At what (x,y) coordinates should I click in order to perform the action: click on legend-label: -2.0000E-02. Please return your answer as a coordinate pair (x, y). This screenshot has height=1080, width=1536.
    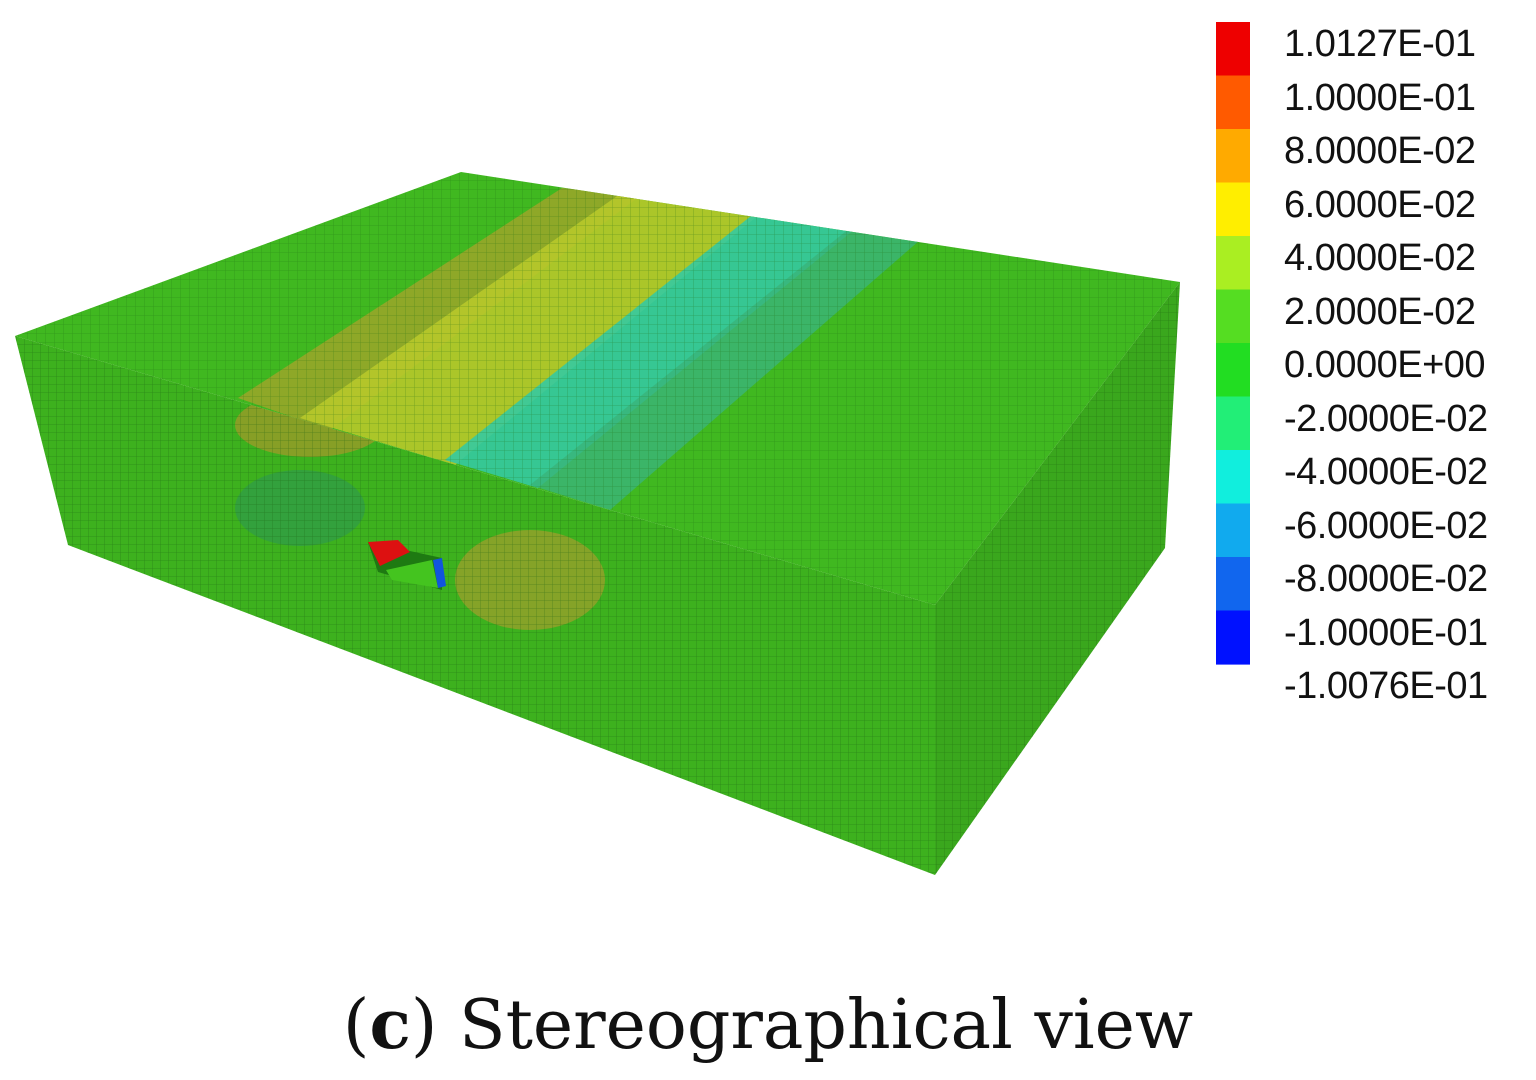
    Looking at the image, I should click on (1386, 418).